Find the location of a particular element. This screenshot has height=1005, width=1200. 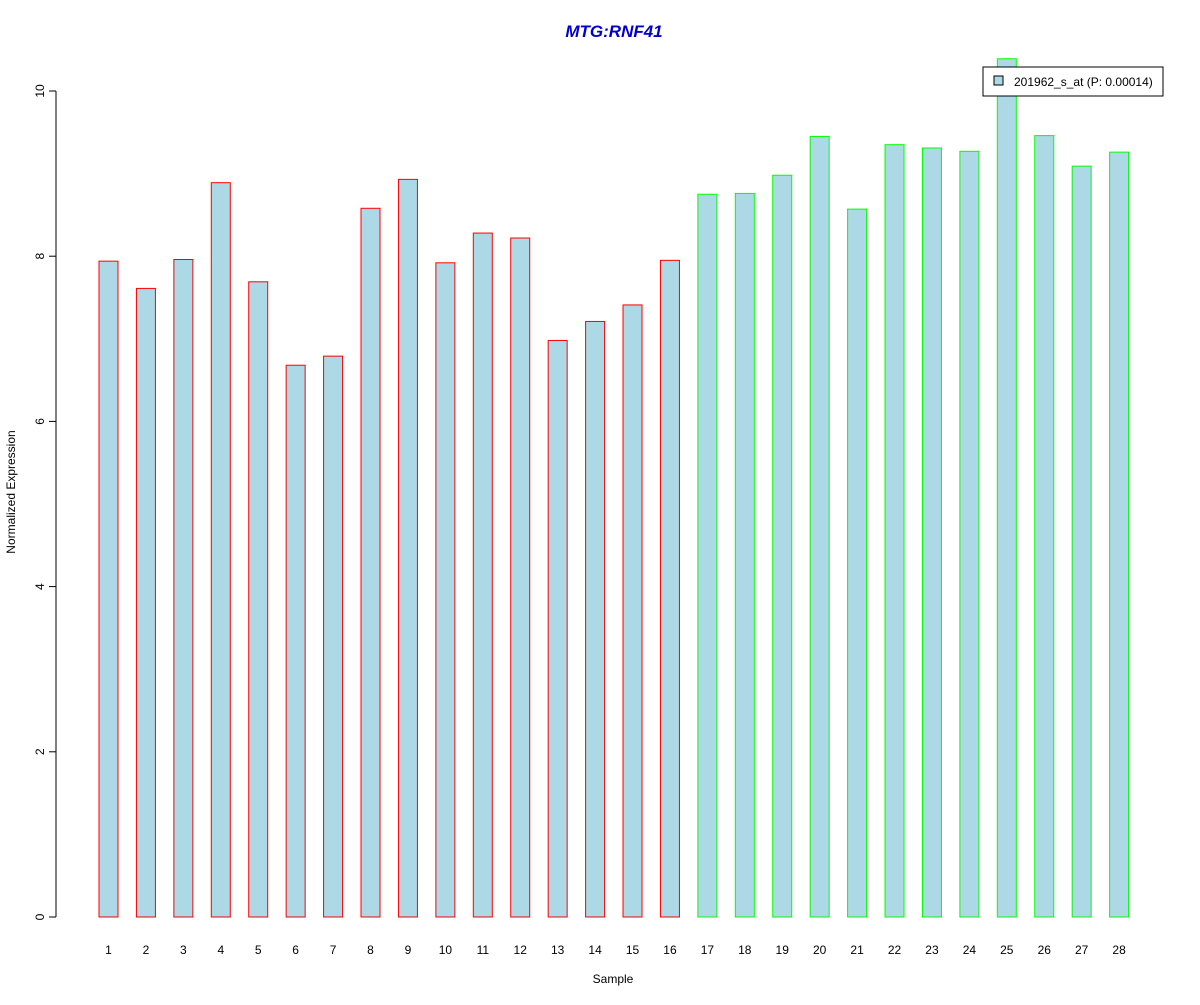

x-tick-label: 2 is located at coordinates (146, 950).